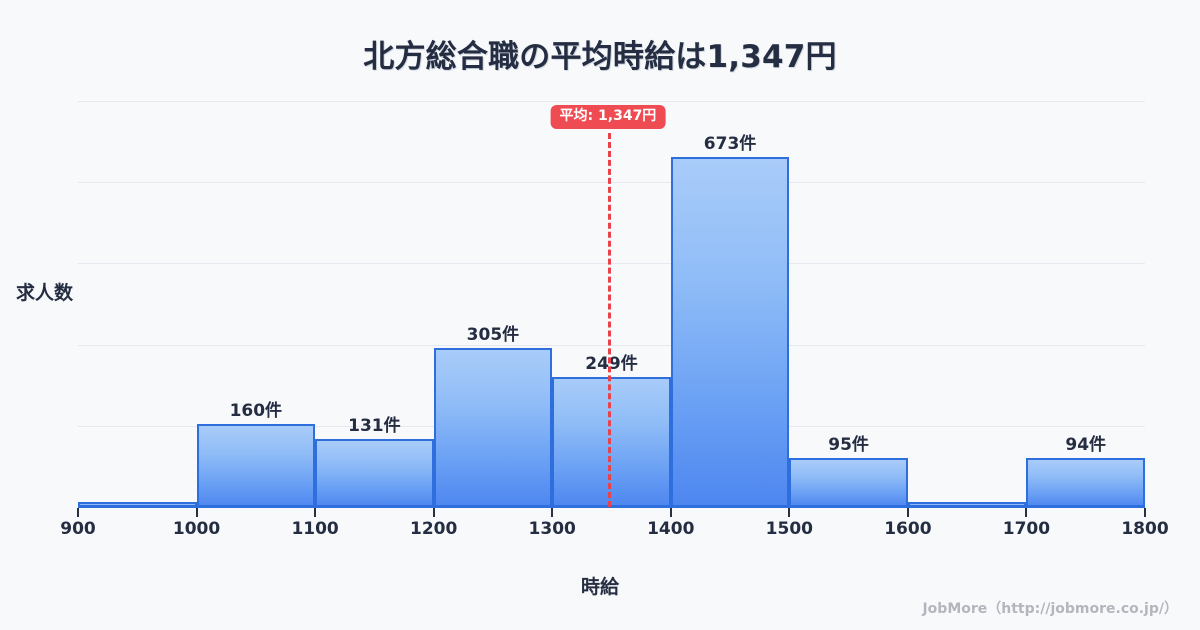 This screenshot has height=630, width=1200. What do you see at coordinates (315, 529) in the screenshot?
I see `x-tick-label: 1100` at bounding box center [315, 529].